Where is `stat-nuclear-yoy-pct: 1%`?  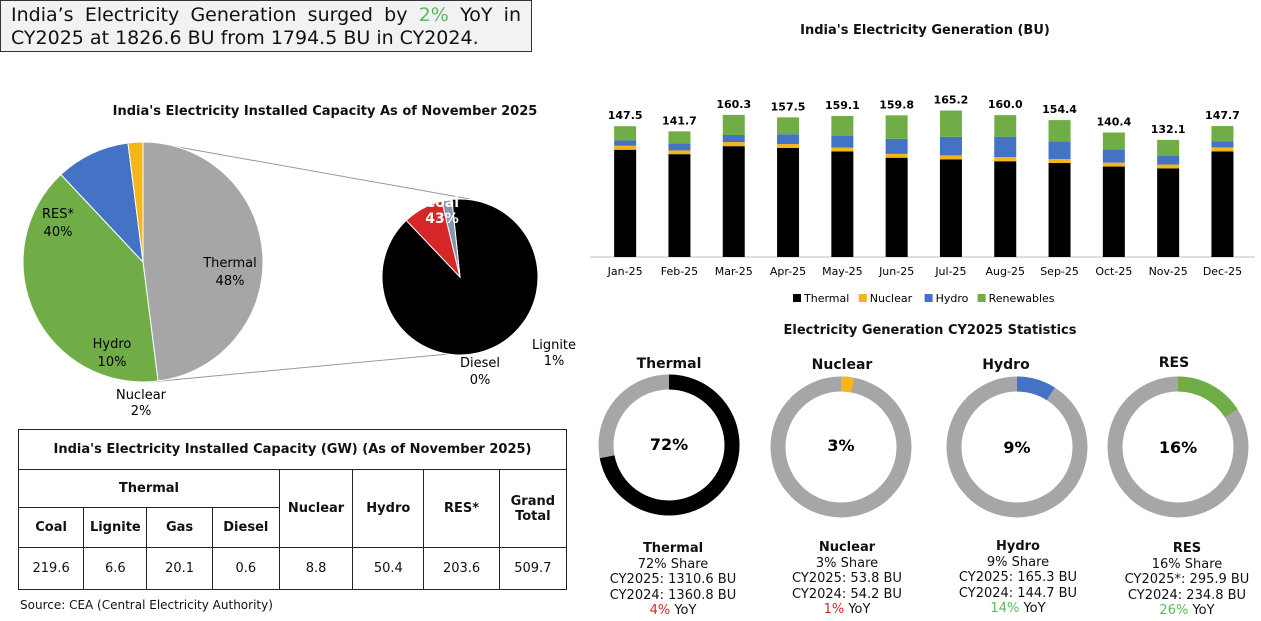
stat-nuclear-yoy-pct: 1% is located at coordinates (834, 609).